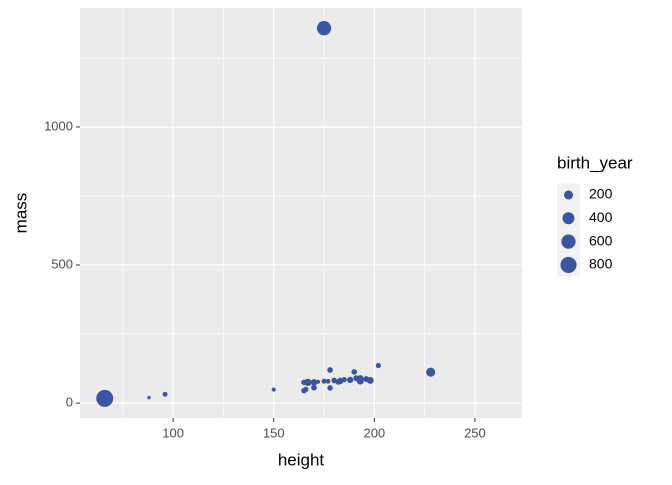 The height and width of the screenshot is (485, 672). What do you see at coordinates (69, 402) in the screenshot?
I see `y-tick-label: 0` at bounding box center [69, 402].